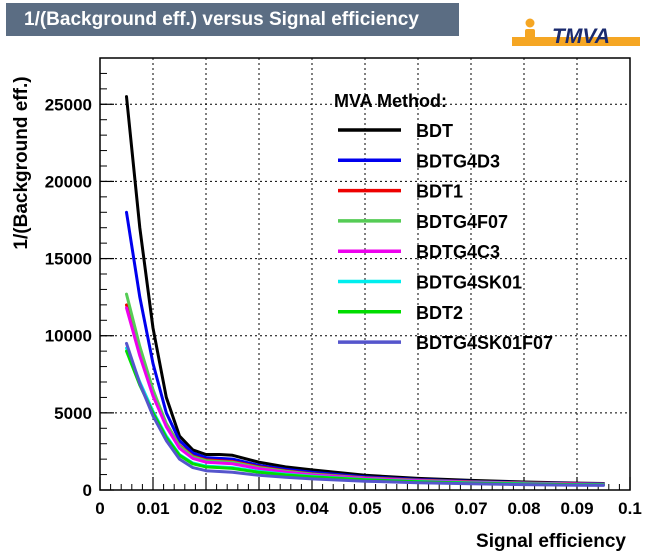 Image resolution: width=648 pixels, height=557 pixels. What do you see at coordinates (21, 162) in the screenshot?
I see `y-axis-title: 1/(Background eff.)` at bounding box center [21, 162].